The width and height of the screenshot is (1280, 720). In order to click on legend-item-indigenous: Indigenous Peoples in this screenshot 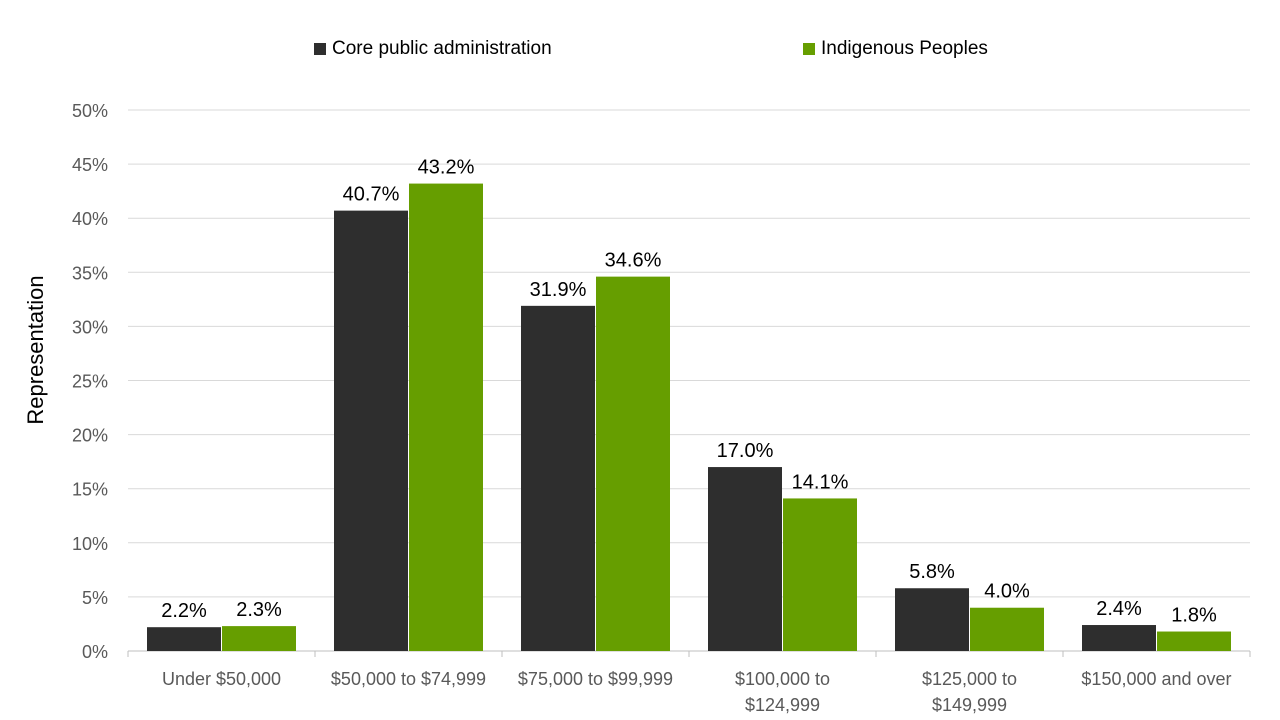, I will do `click(895, 49)`.